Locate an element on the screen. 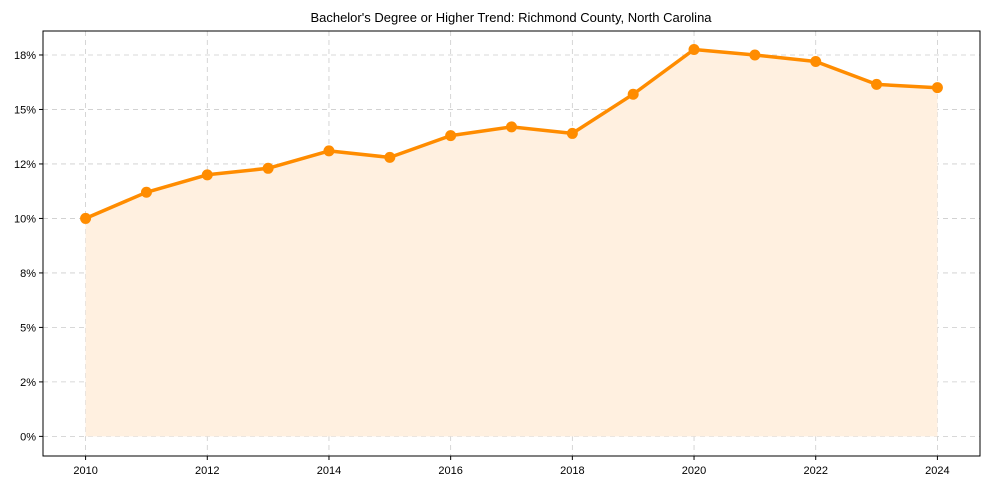 The image size is (989, 495). y-tick-label: 5% is located at coordinates (28, 328).